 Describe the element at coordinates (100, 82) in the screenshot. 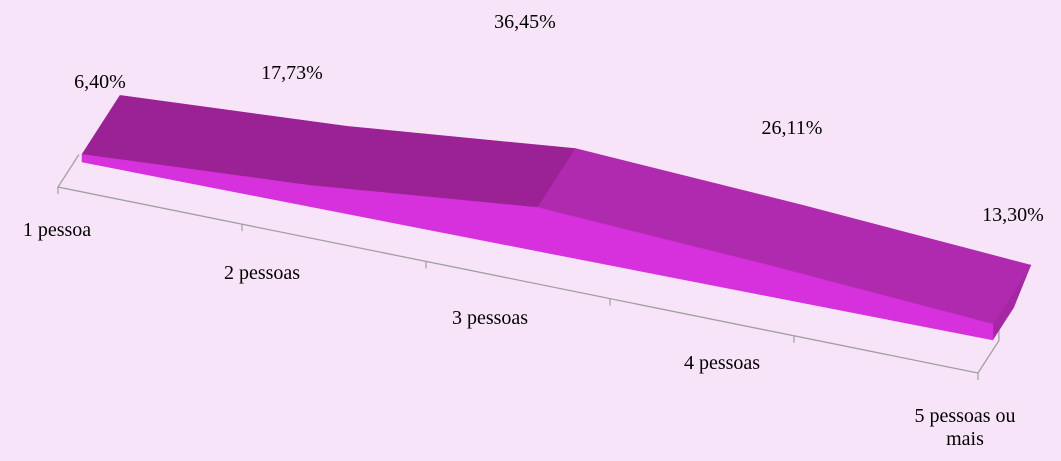

I see `value-label: 6,40%` at that location.